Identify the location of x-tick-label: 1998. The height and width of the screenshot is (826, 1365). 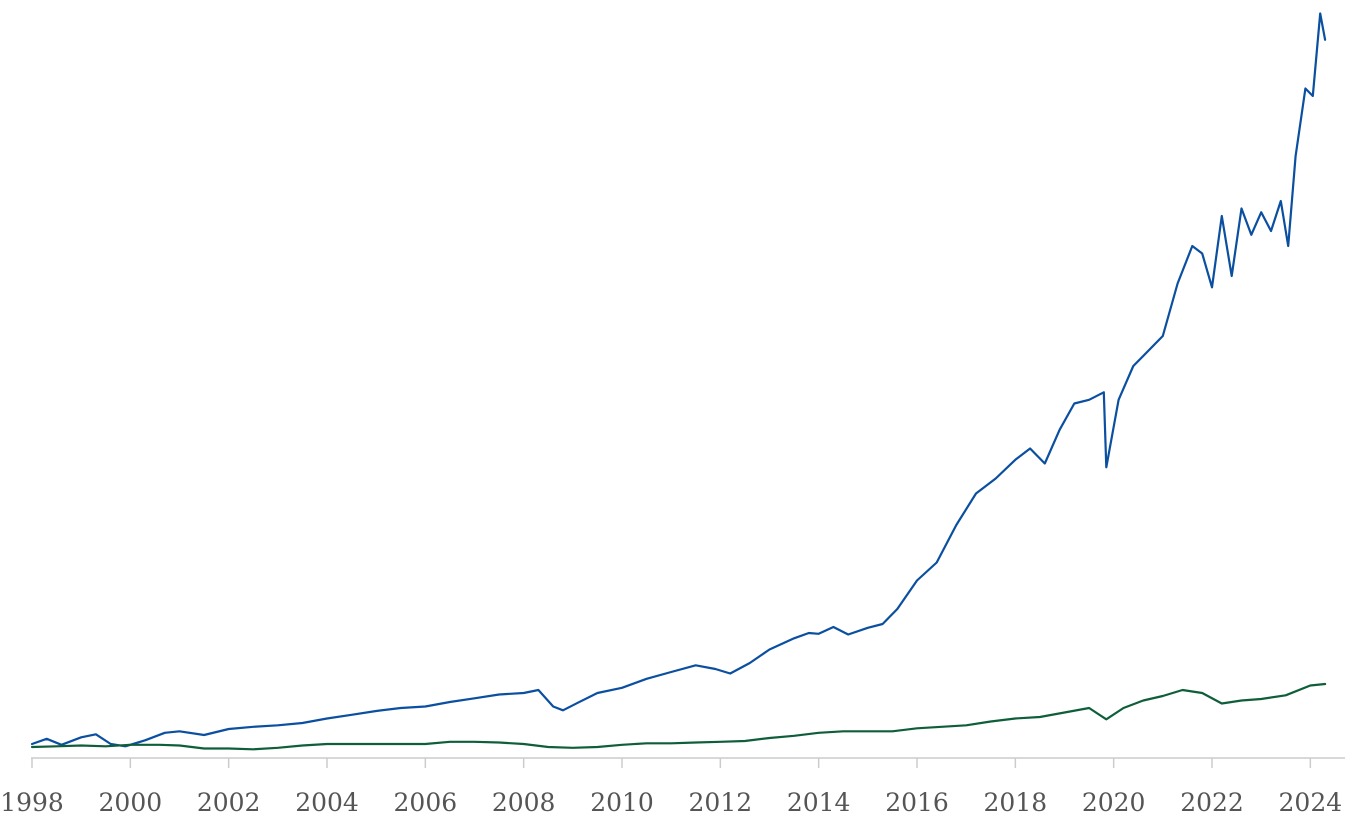
(32, 802).